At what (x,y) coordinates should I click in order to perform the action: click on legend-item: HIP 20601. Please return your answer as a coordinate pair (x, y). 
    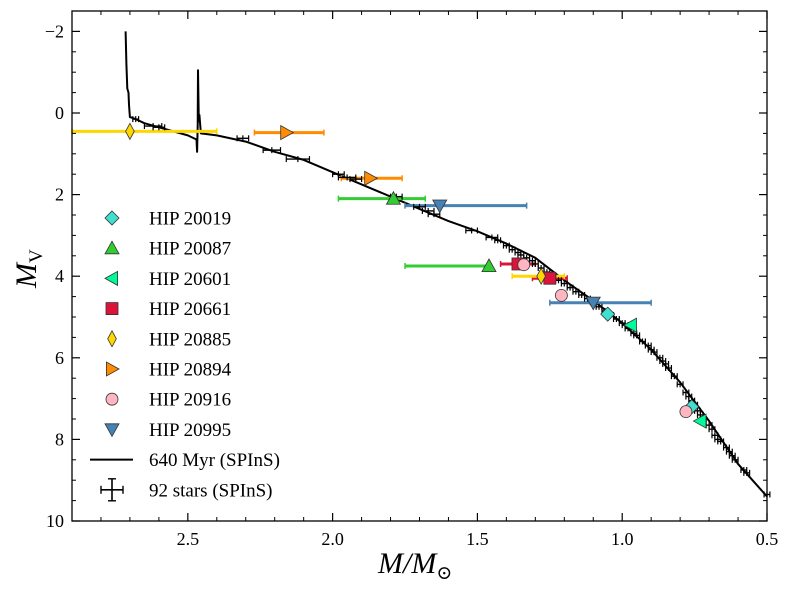
    Looking at the image, I should click on (167, 279).